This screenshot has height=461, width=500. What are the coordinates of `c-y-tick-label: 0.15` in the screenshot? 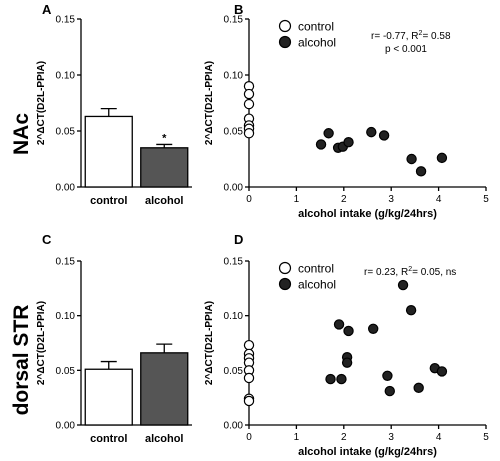 It's located at (66, 262).